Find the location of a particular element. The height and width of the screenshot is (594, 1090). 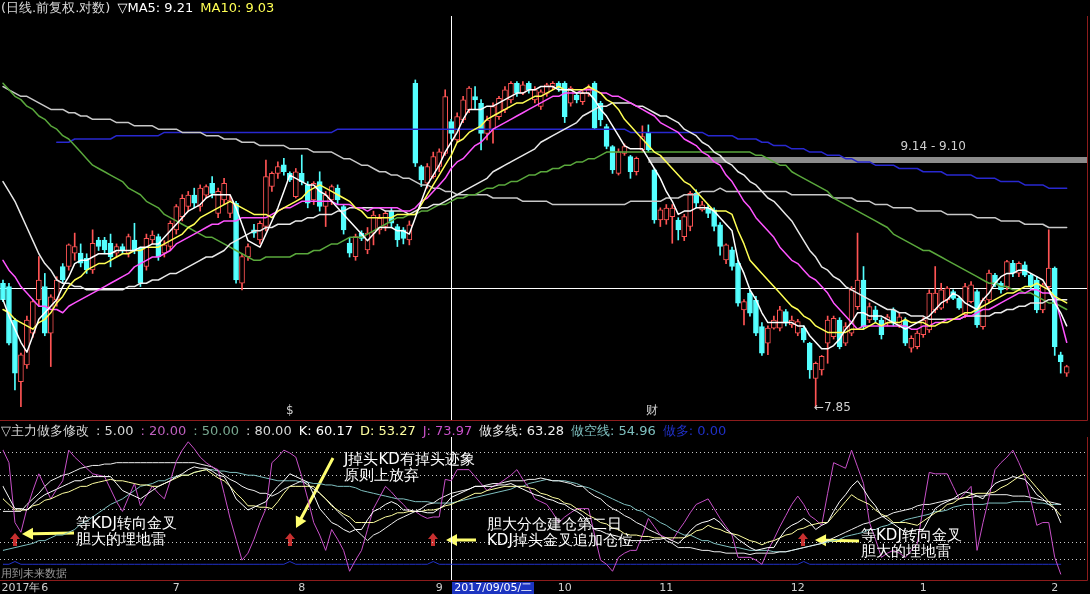

x-tick-label: 7 is located at coordinates (176, 587).